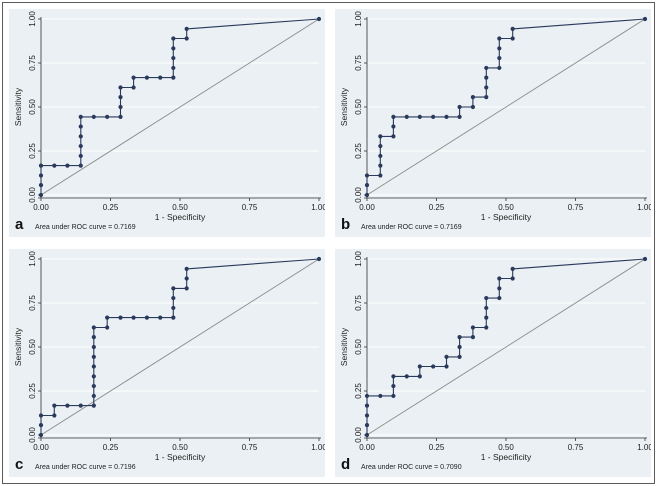 The width and height of the screenshot is (657, 486). Describe the element at coordinates (358, 435) in the screenshot. I see `y-tick-label: 0.00` at that location.